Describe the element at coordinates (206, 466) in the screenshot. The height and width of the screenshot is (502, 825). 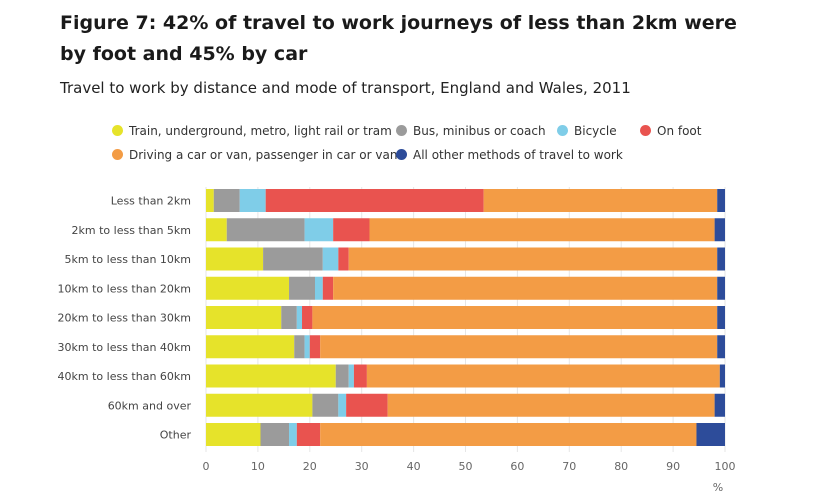
I see `x-tick-label-0: 0` at that location.